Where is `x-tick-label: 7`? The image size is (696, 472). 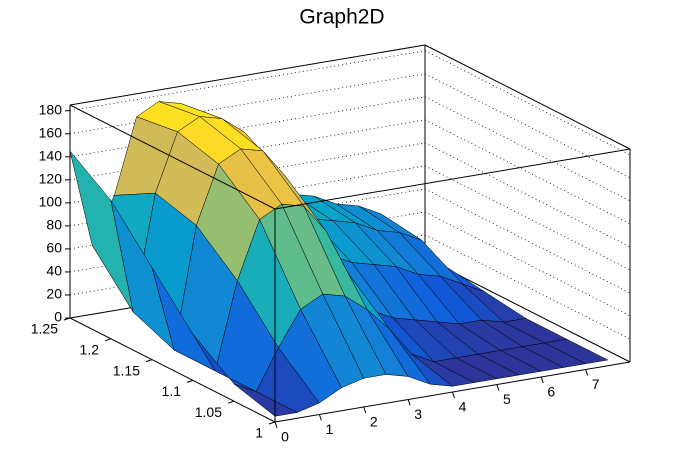 x-tick-label: 7 is located at coordinates (596, 384).